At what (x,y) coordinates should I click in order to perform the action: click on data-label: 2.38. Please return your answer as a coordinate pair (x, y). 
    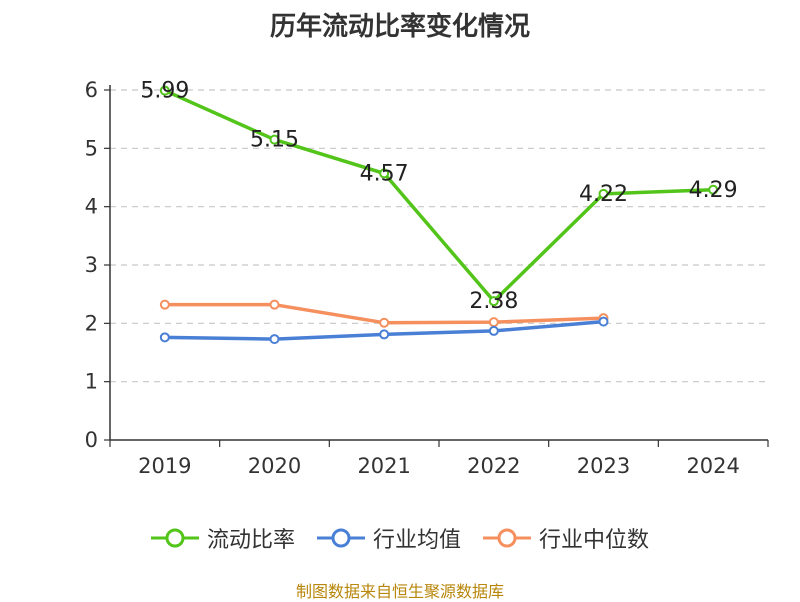
    Looking at the image, I should click on (493, 301).